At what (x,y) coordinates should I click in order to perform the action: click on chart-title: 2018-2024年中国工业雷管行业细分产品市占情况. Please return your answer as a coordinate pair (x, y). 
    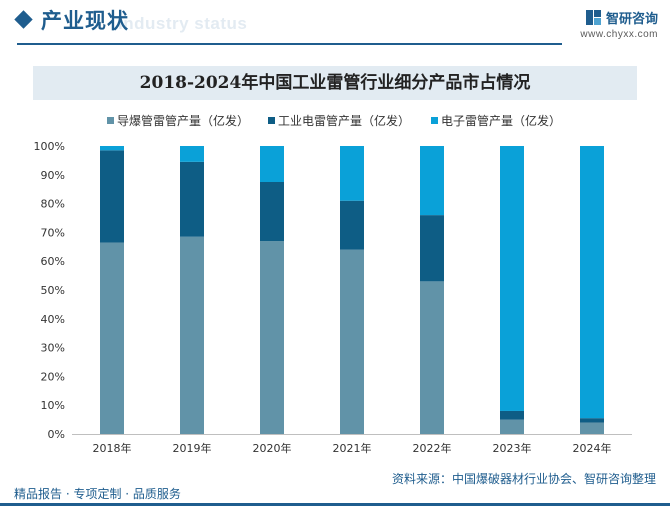
    Looking at the image, I should click on (335, 83).